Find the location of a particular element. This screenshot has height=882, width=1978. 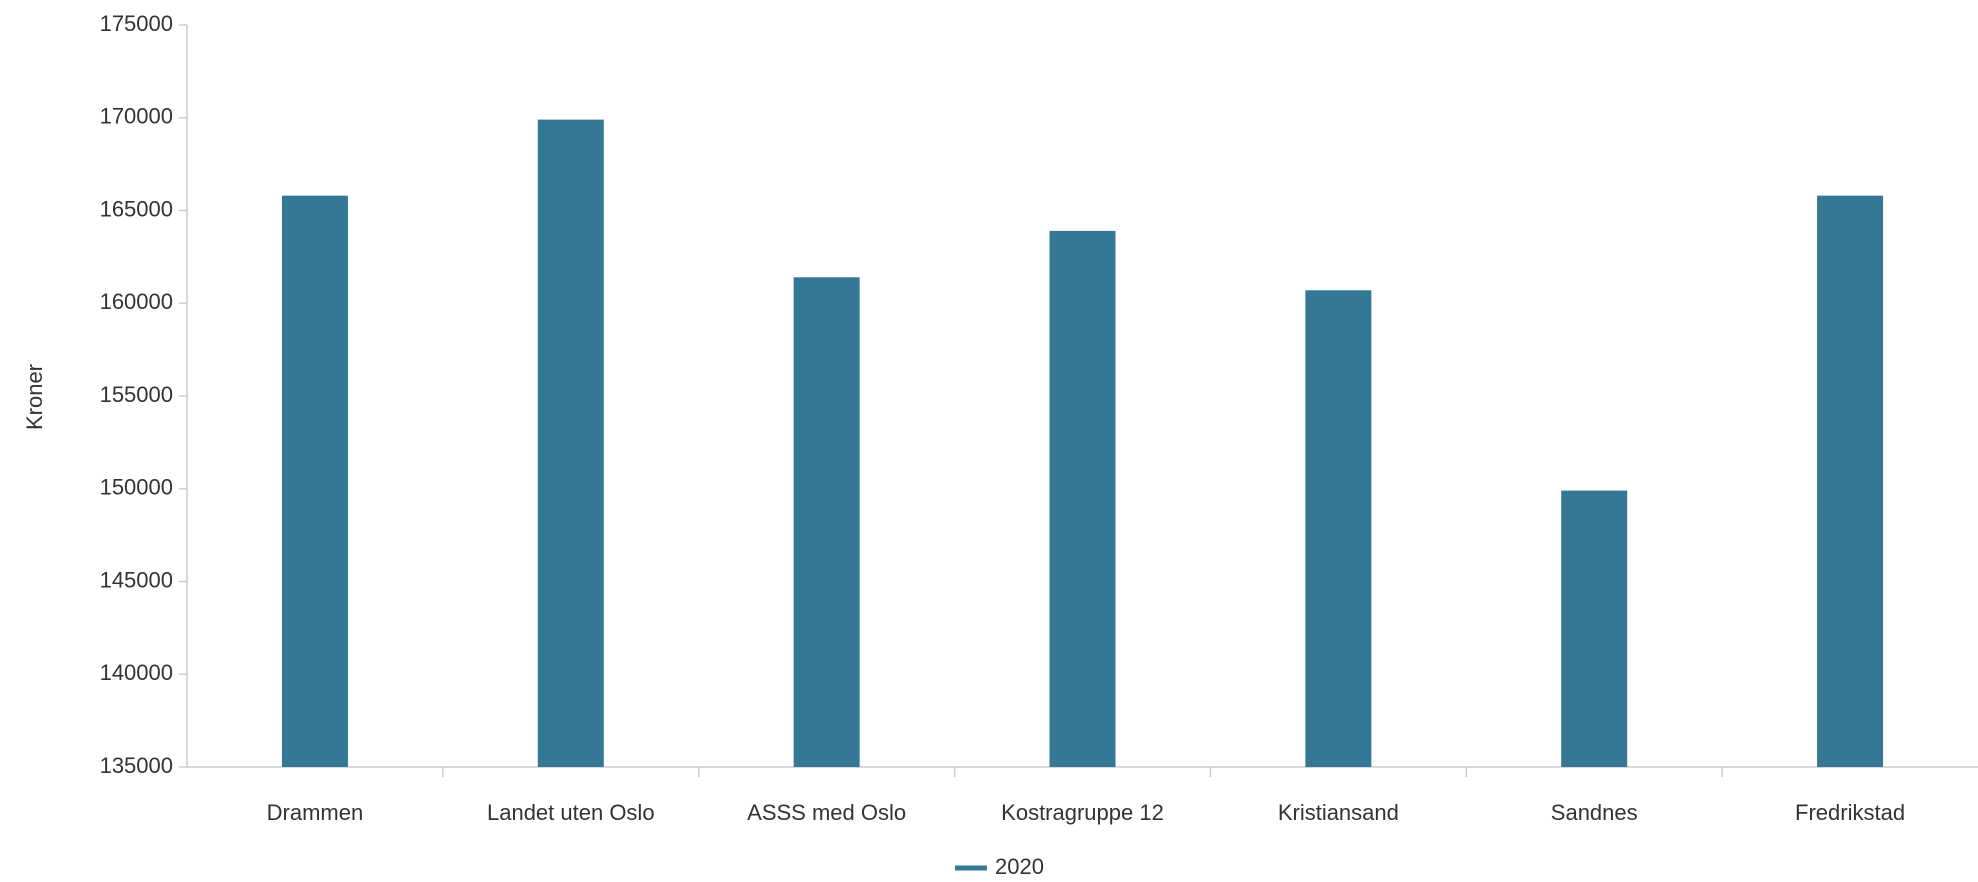

y-tick-label: 170000 is located at coordinates (136, 116).